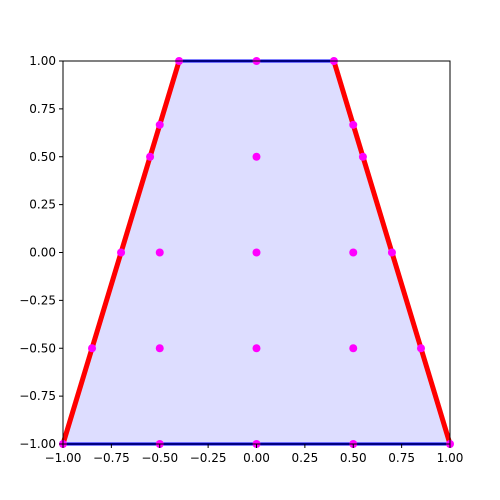  Describe the element at coordinates (37, 300) in the screenshot. I see `y-tick-label: −0.25` at that location.